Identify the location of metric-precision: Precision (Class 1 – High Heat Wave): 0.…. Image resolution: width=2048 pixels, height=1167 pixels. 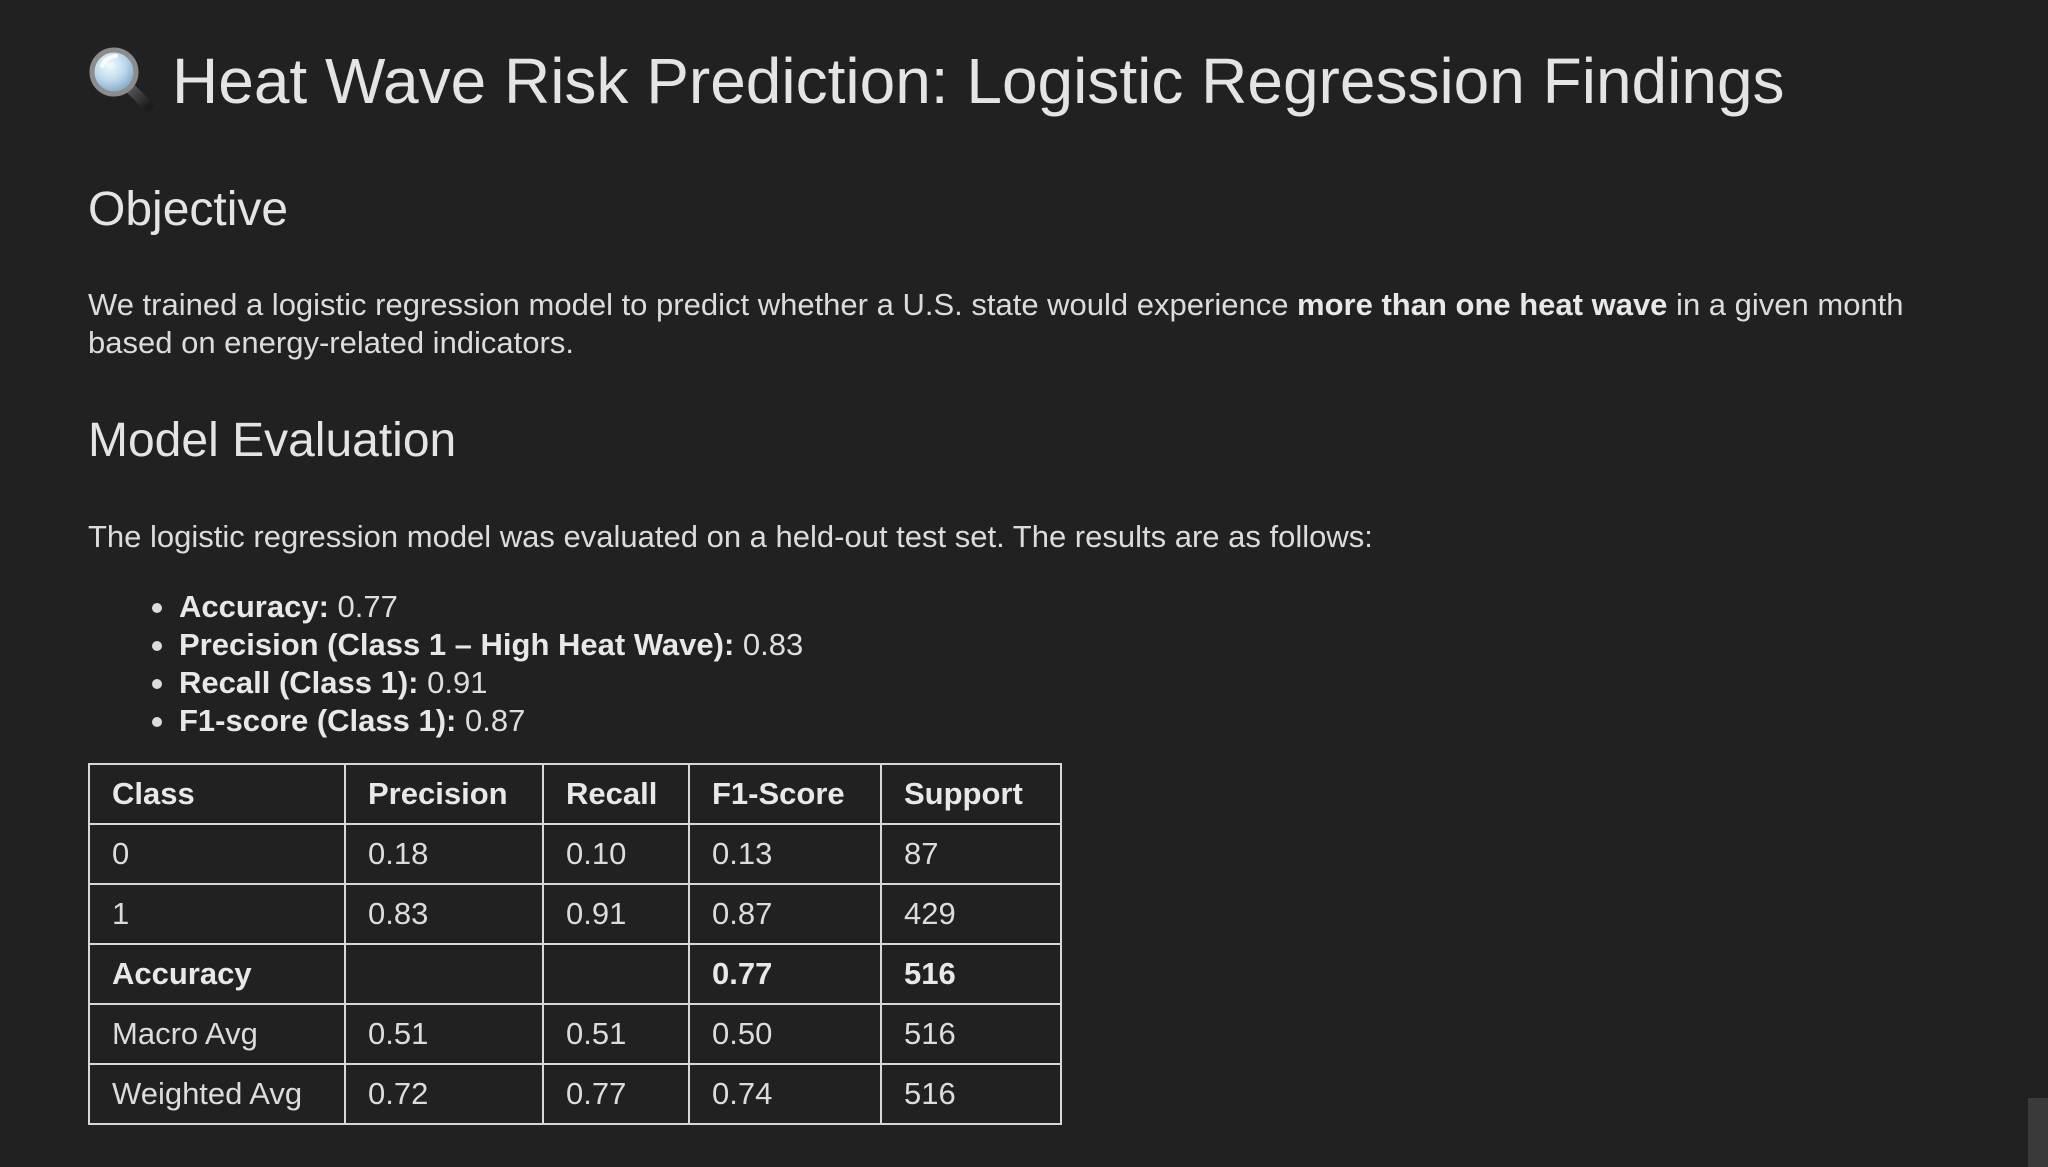
(445, 645).